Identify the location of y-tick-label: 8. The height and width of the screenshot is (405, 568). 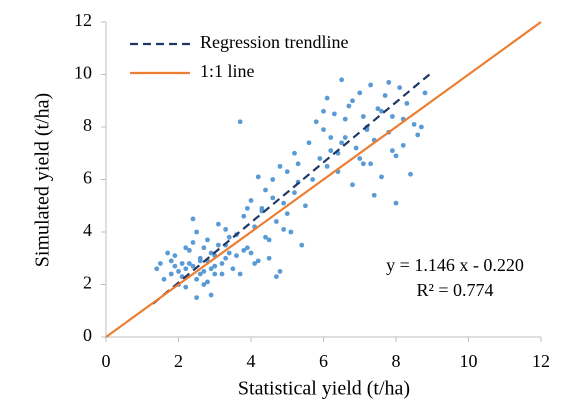
(87, 125).